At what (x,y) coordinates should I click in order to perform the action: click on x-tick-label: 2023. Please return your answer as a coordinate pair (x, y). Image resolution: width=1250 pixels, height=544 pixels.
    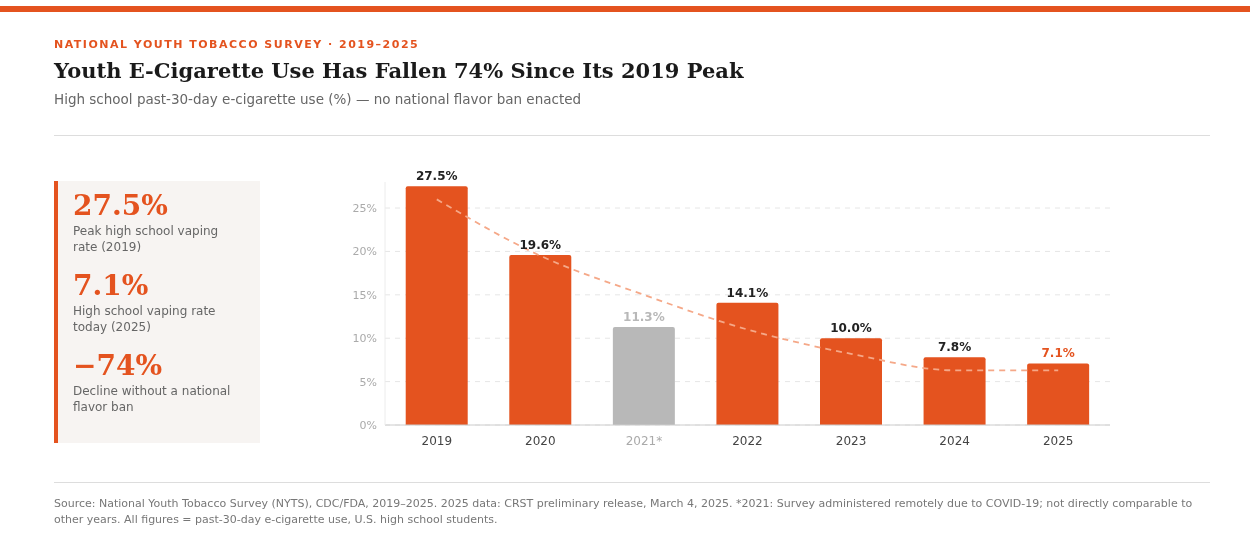
    Looking at the image, I should click on (851, 441).